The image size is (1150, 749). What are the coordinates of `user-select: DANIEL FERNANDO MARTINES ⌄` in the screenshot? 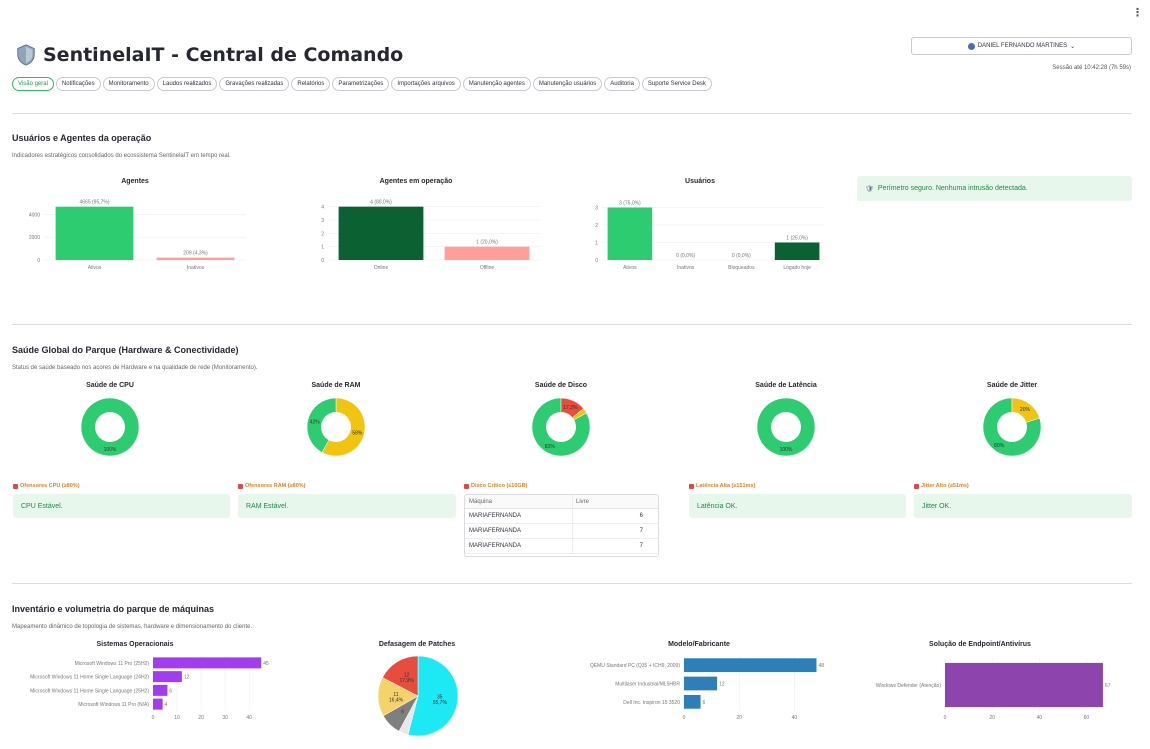 It's located at (1021, 46).